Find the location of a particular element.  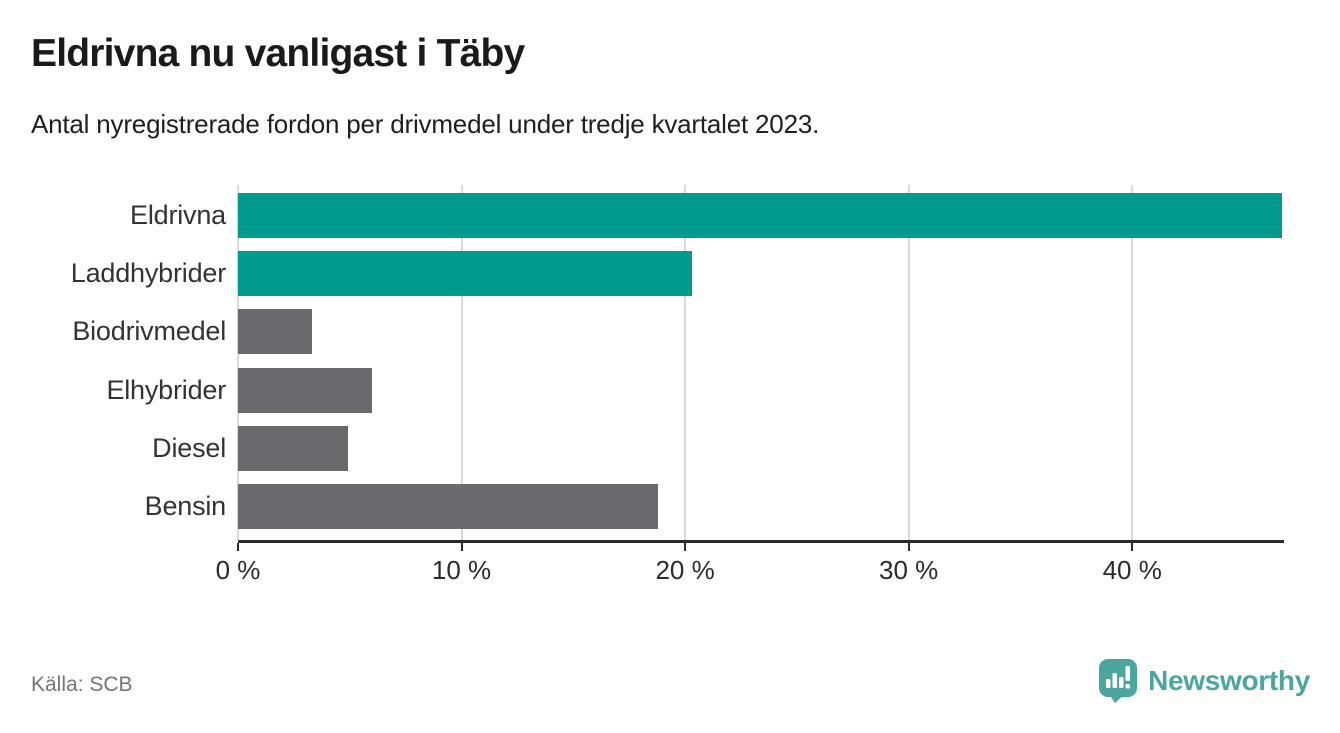

tick-label: 0 % is located at coordinates (238, 570).